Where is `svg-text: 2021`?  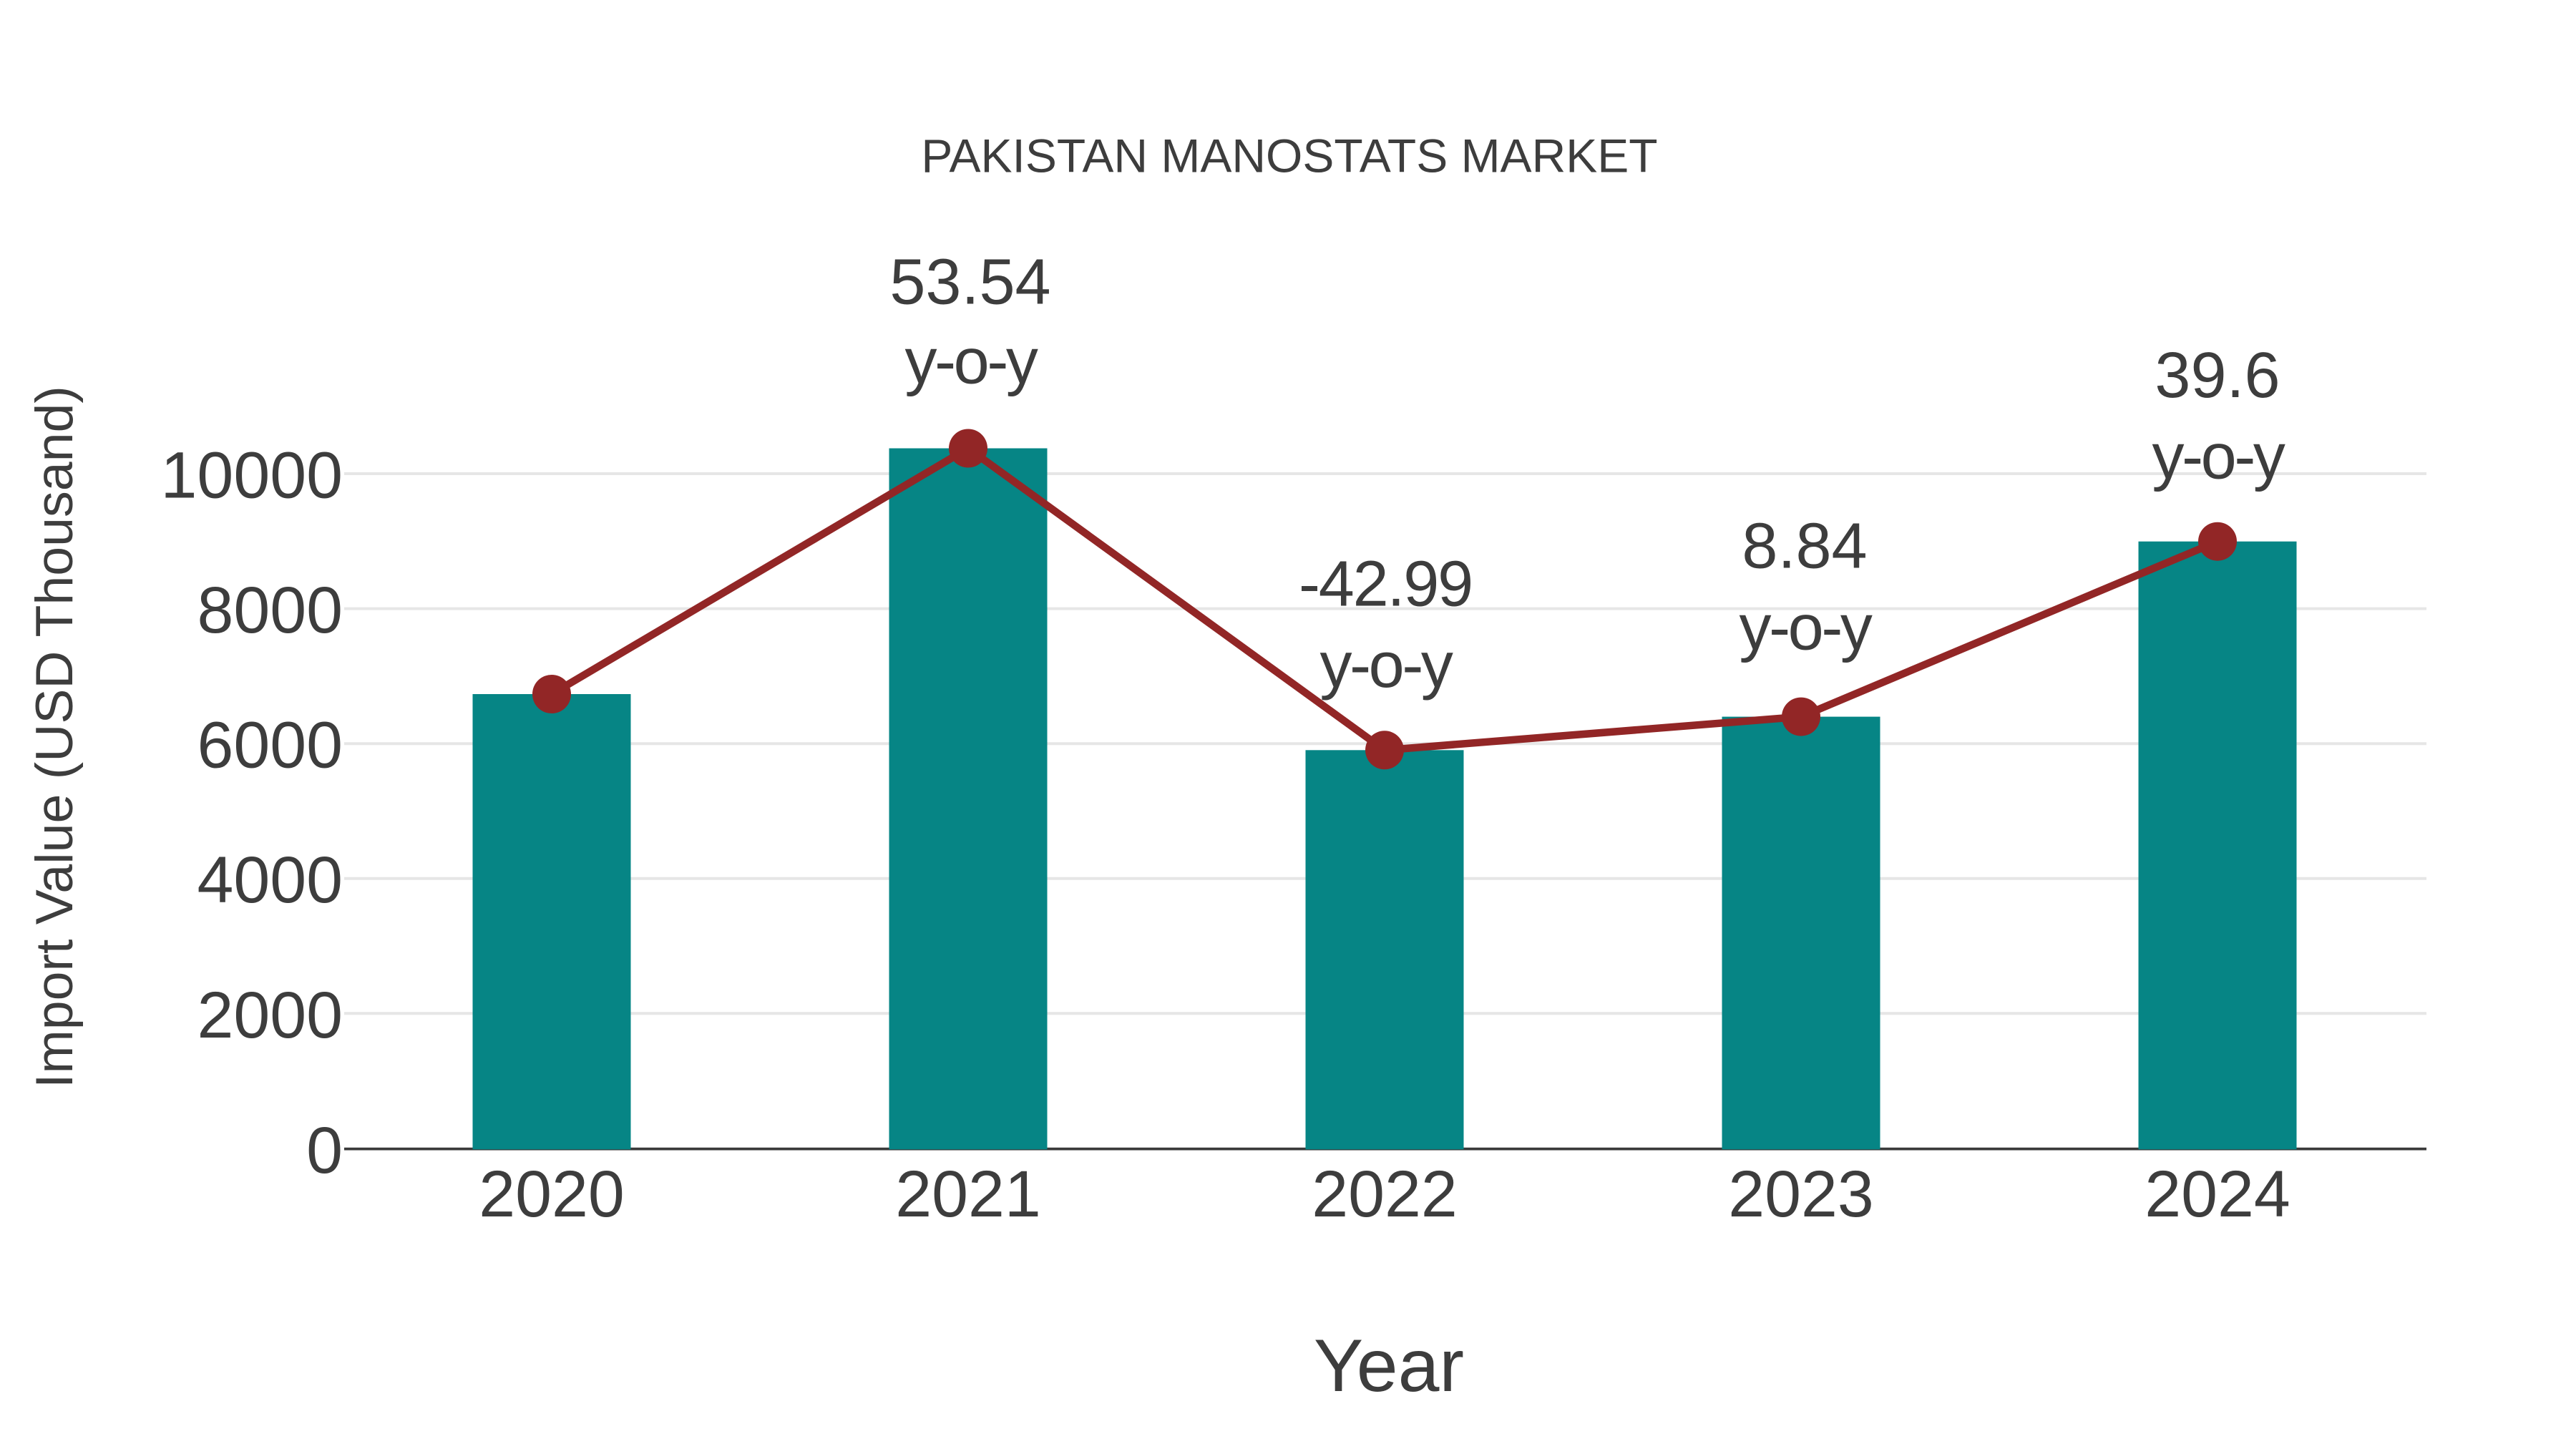 svg-text: 2021 is located at coordinates (968, 1194).